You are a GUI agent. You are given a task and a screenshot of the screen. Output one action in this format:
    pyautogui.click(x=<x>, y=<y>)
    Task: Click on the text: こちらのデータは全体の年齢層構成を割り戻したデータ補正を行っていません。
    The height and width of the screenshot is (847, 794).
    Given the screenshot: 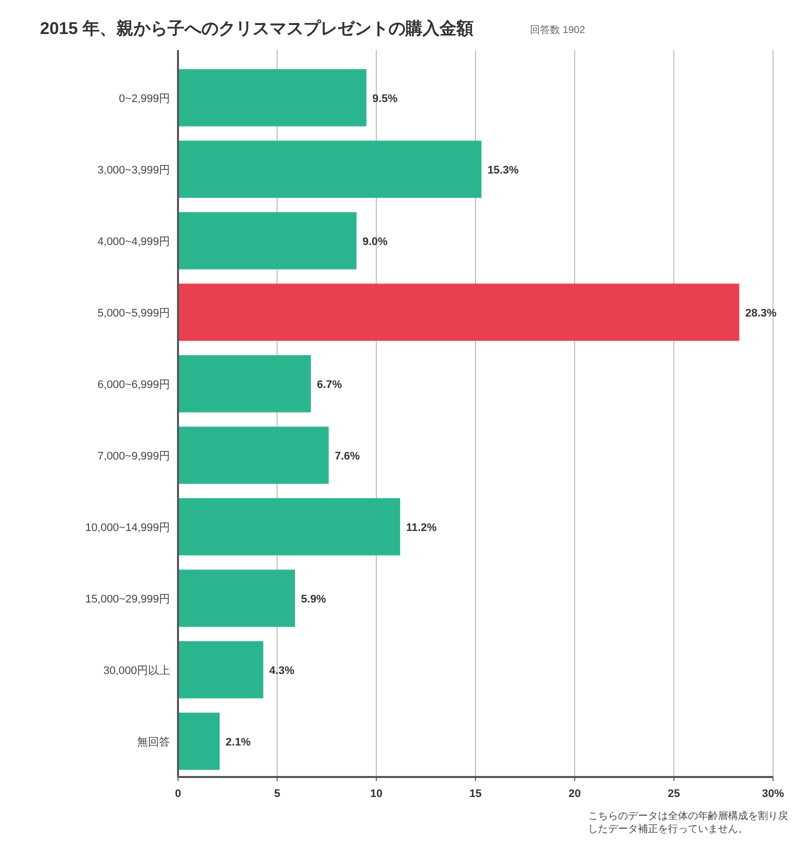 What is the action you would take?
    pyautogui.click(x=688, y=822)
    